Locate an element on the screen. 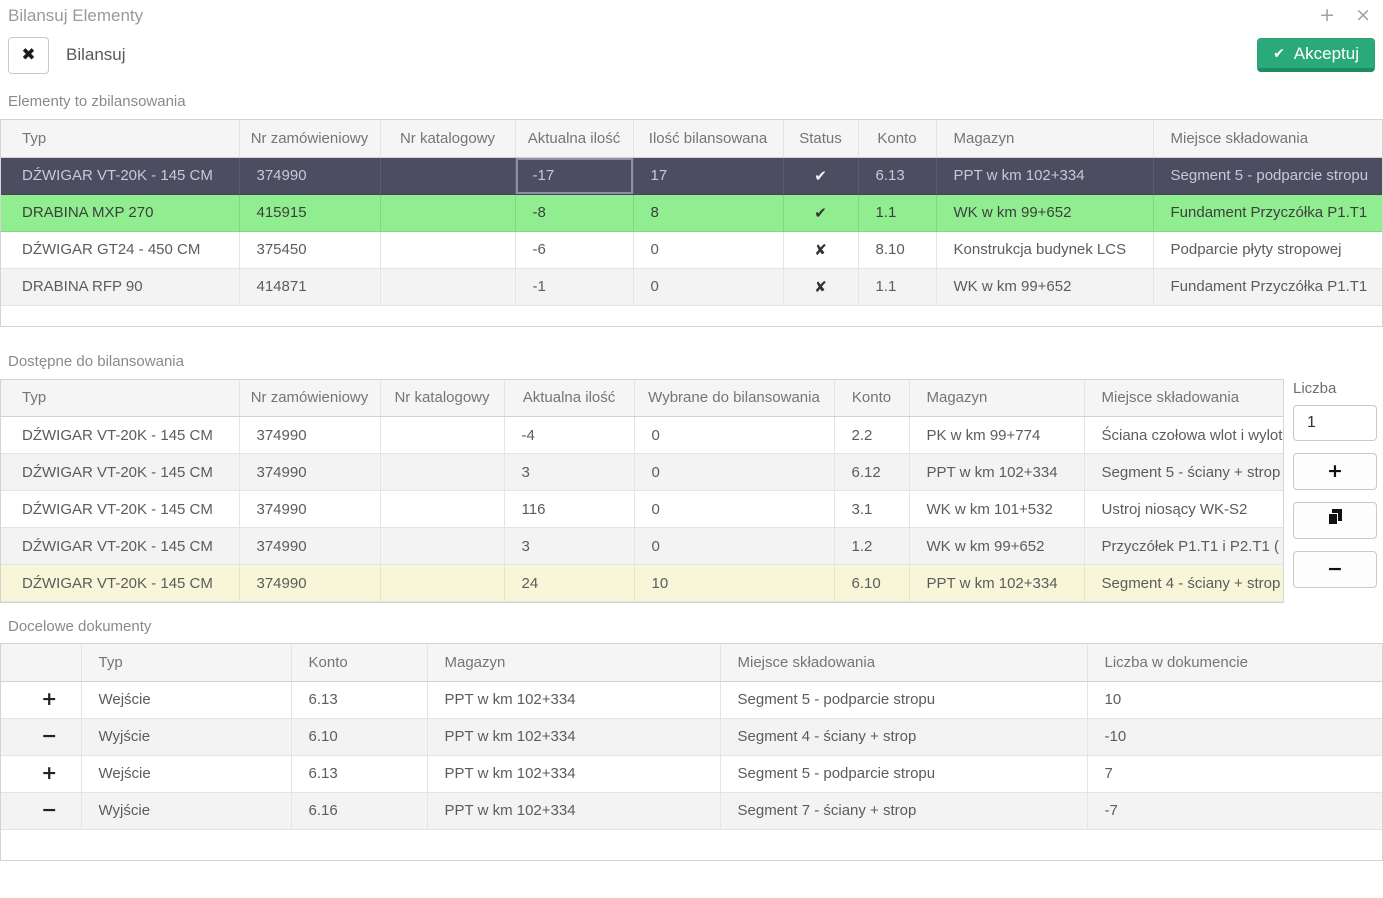 This screenshot has width=1383, height=898. cell-typ: DRABINA MXP 270 is located at coordinates (120, 213).